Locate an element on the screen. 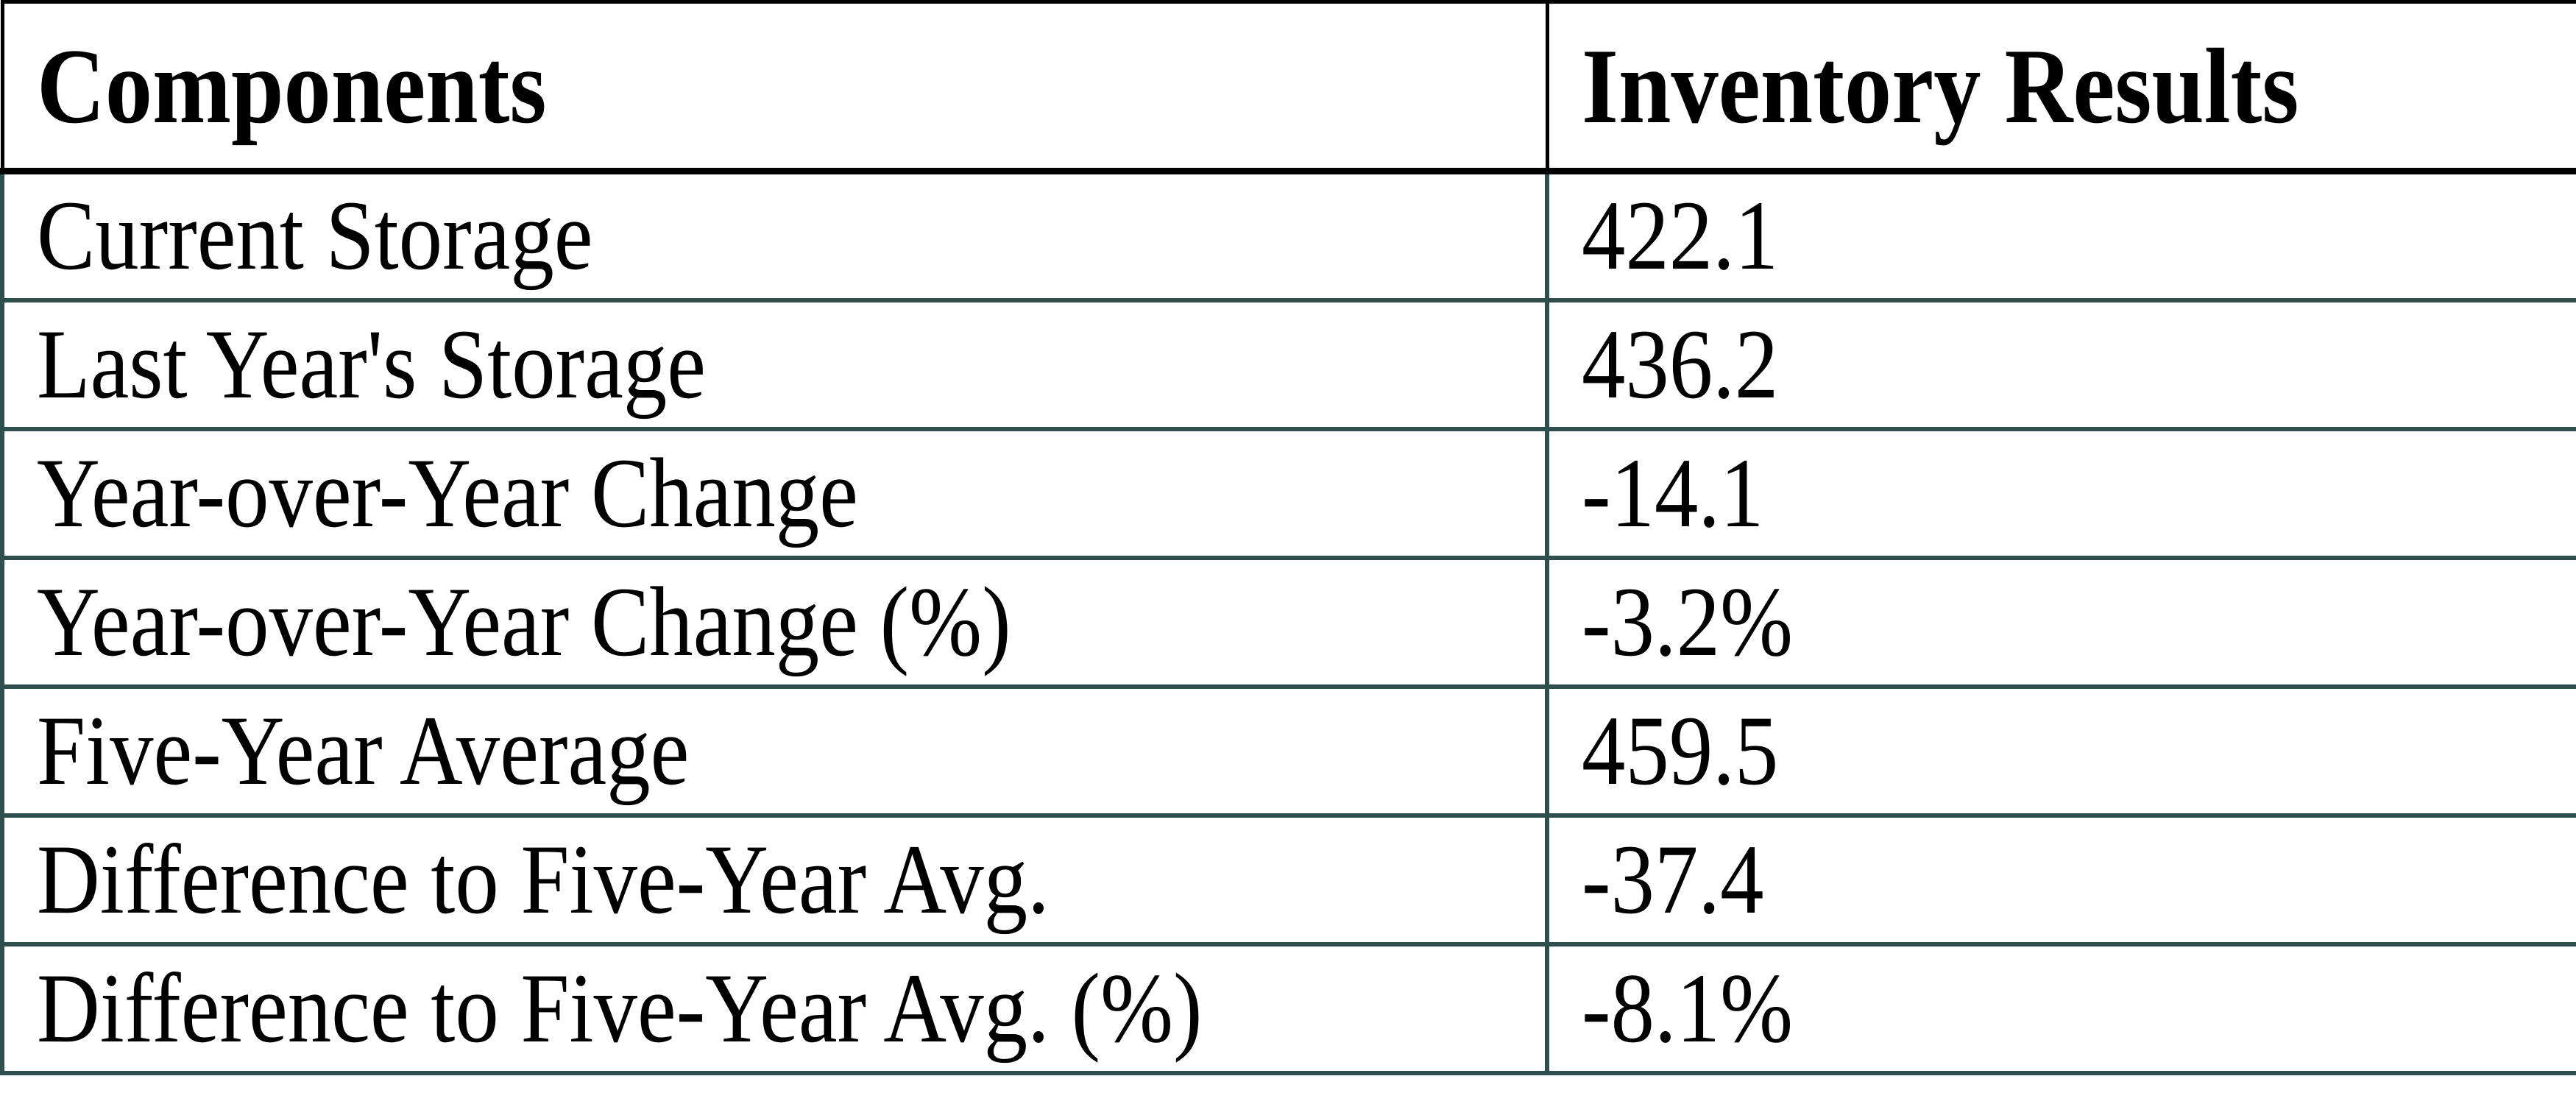 The height and width of the screenshot is (1104, 2576). value-text: 459.5 is located at coordinates (1680, 751).